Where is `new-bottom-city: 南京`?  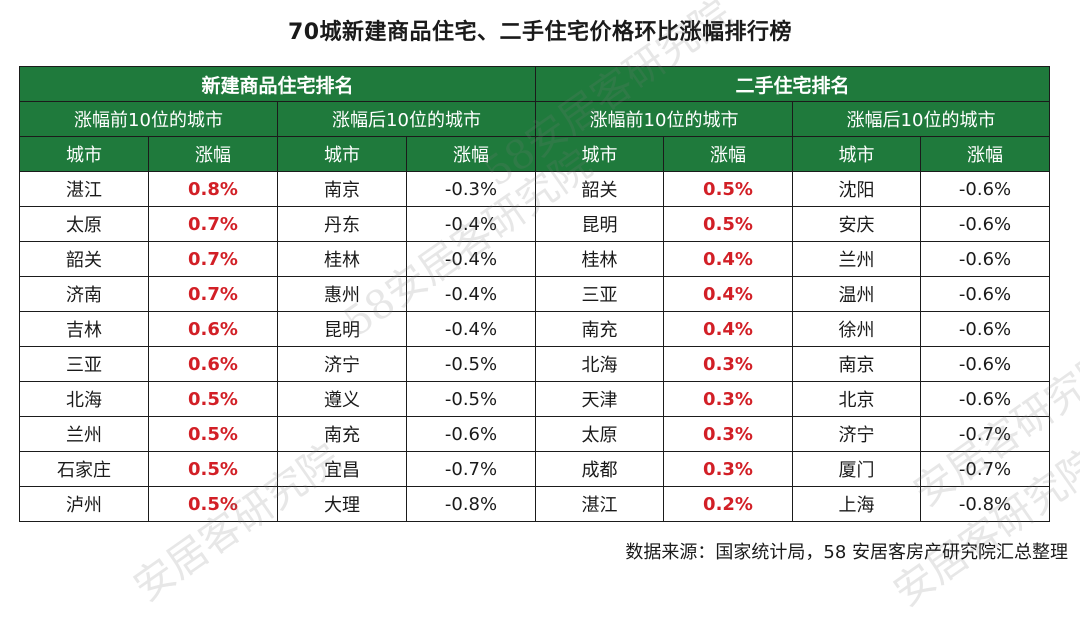
new-bottom-city: 南京 is located at coordinates (342, 189).